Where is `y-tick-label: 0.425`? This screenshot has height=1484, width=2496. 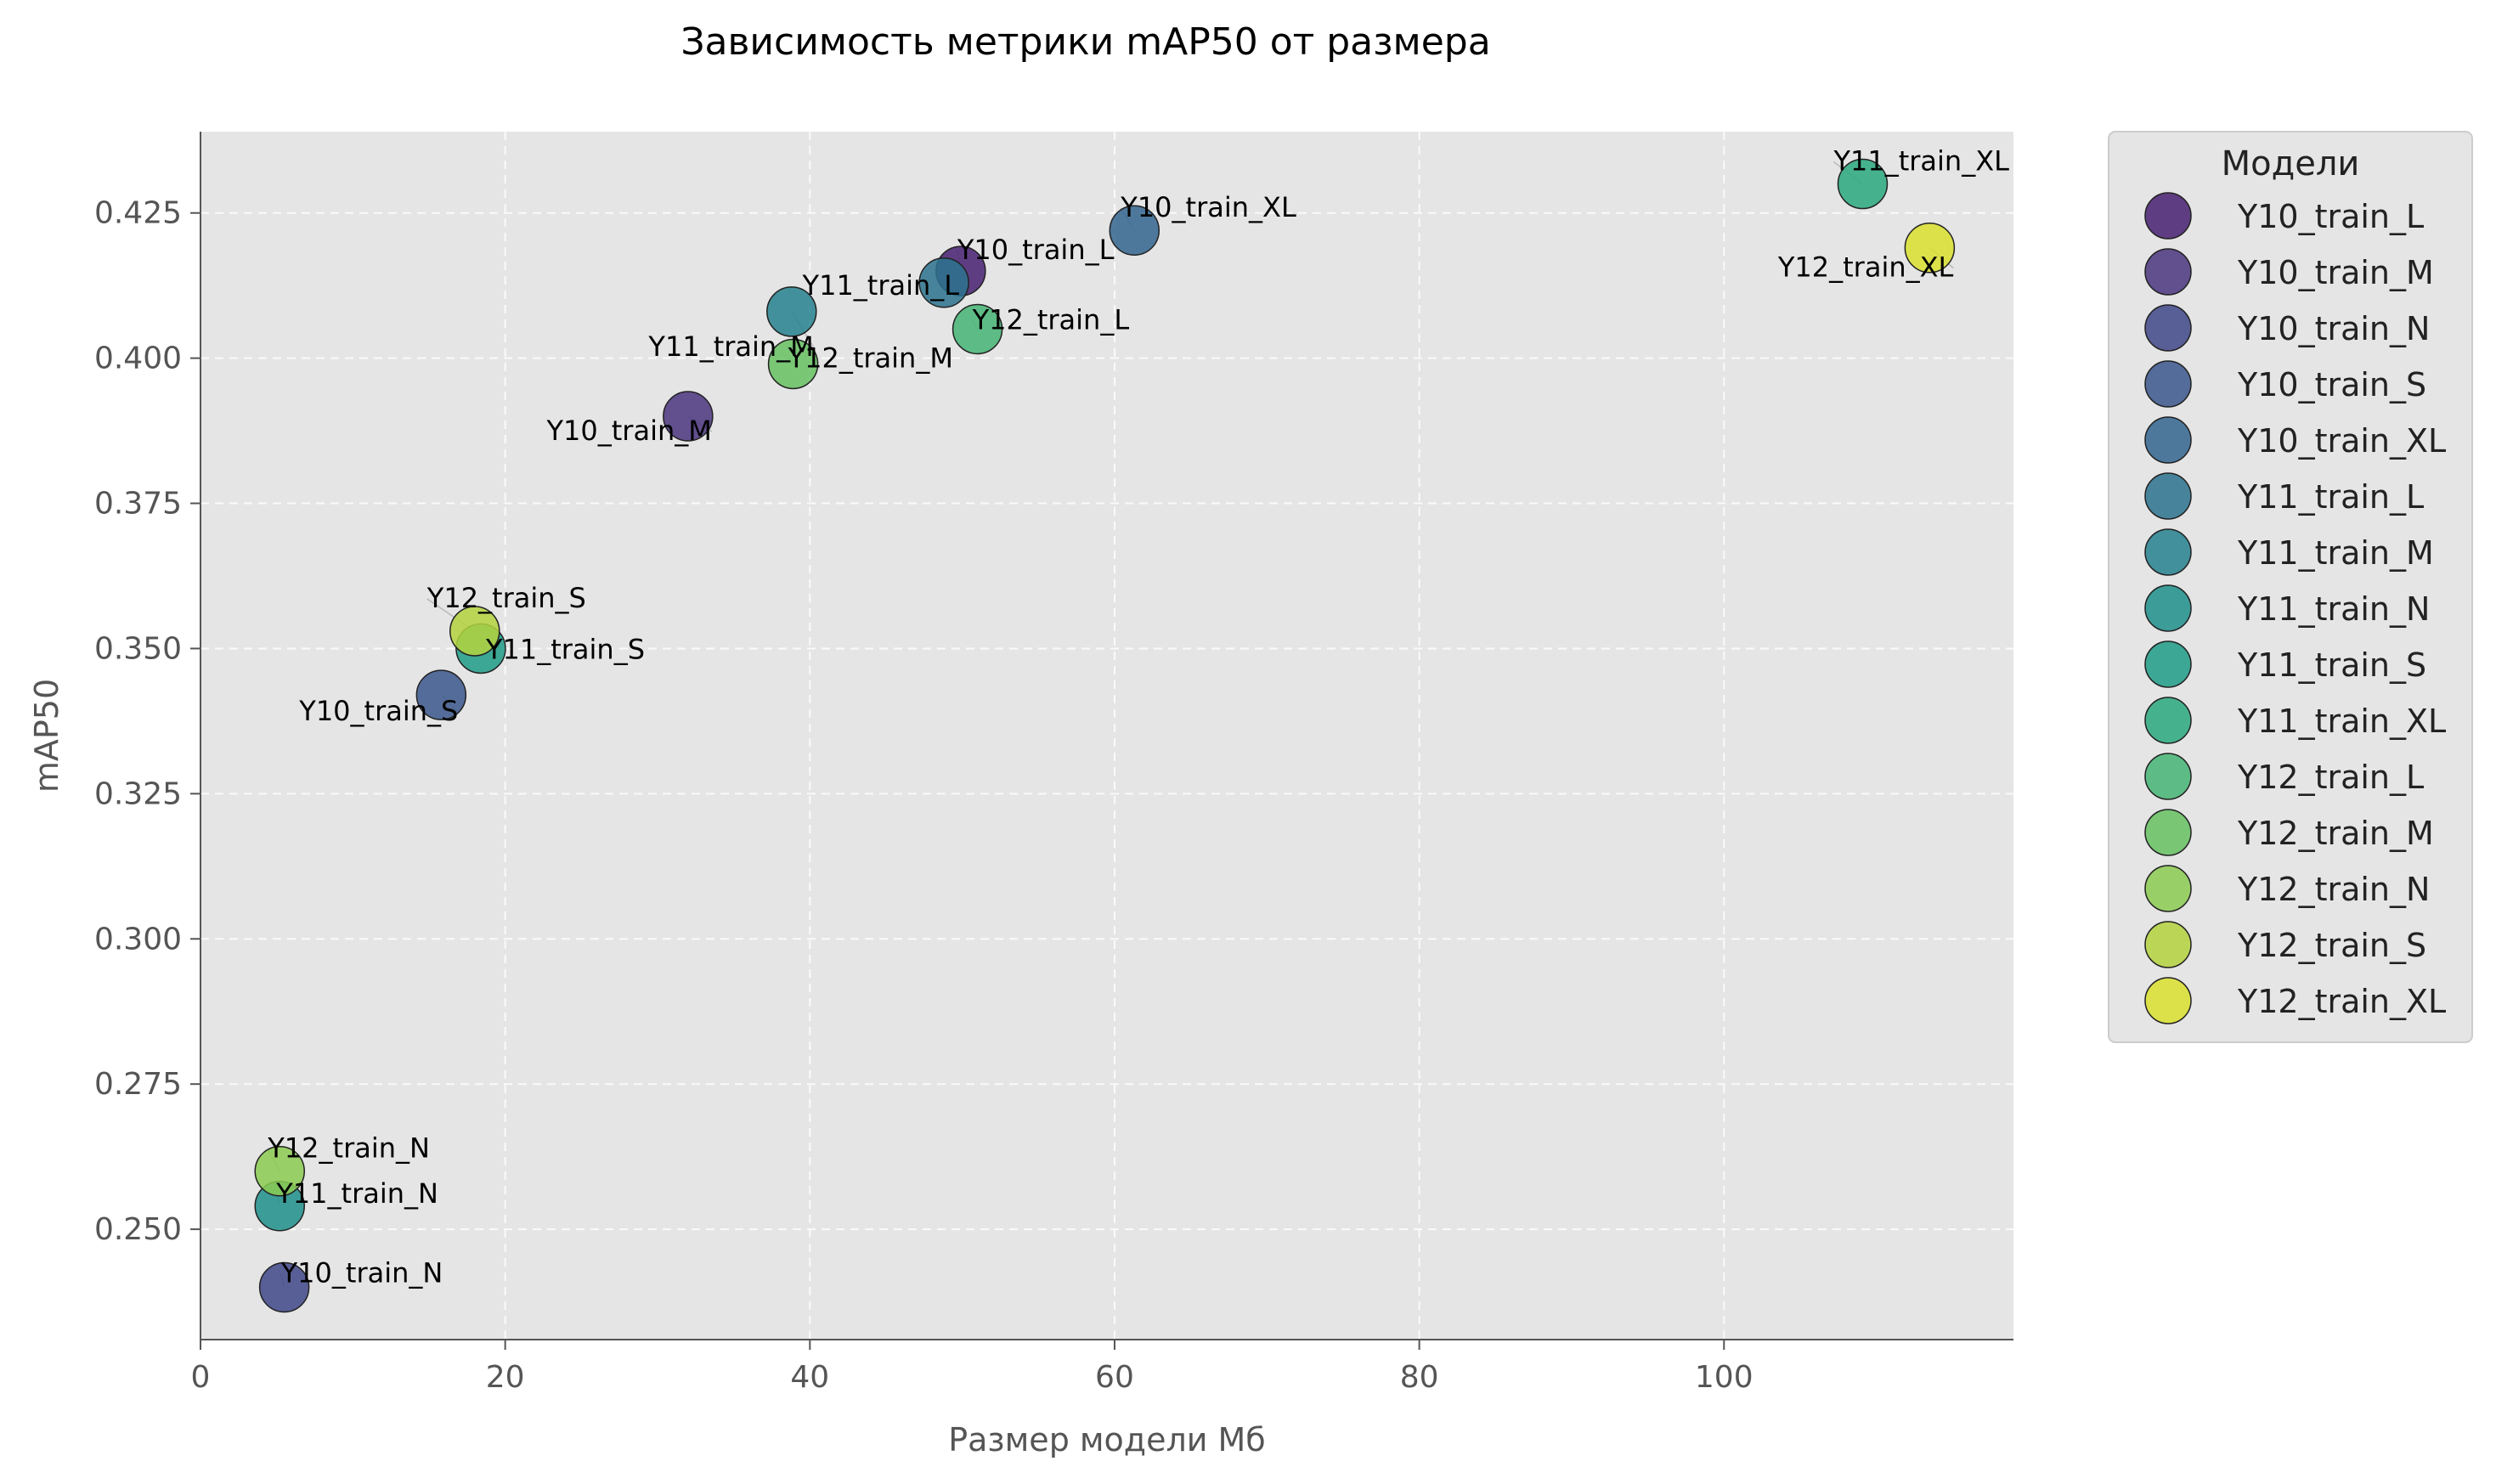 y-tick-label: 0.425 is located at coordinates (138, 213).